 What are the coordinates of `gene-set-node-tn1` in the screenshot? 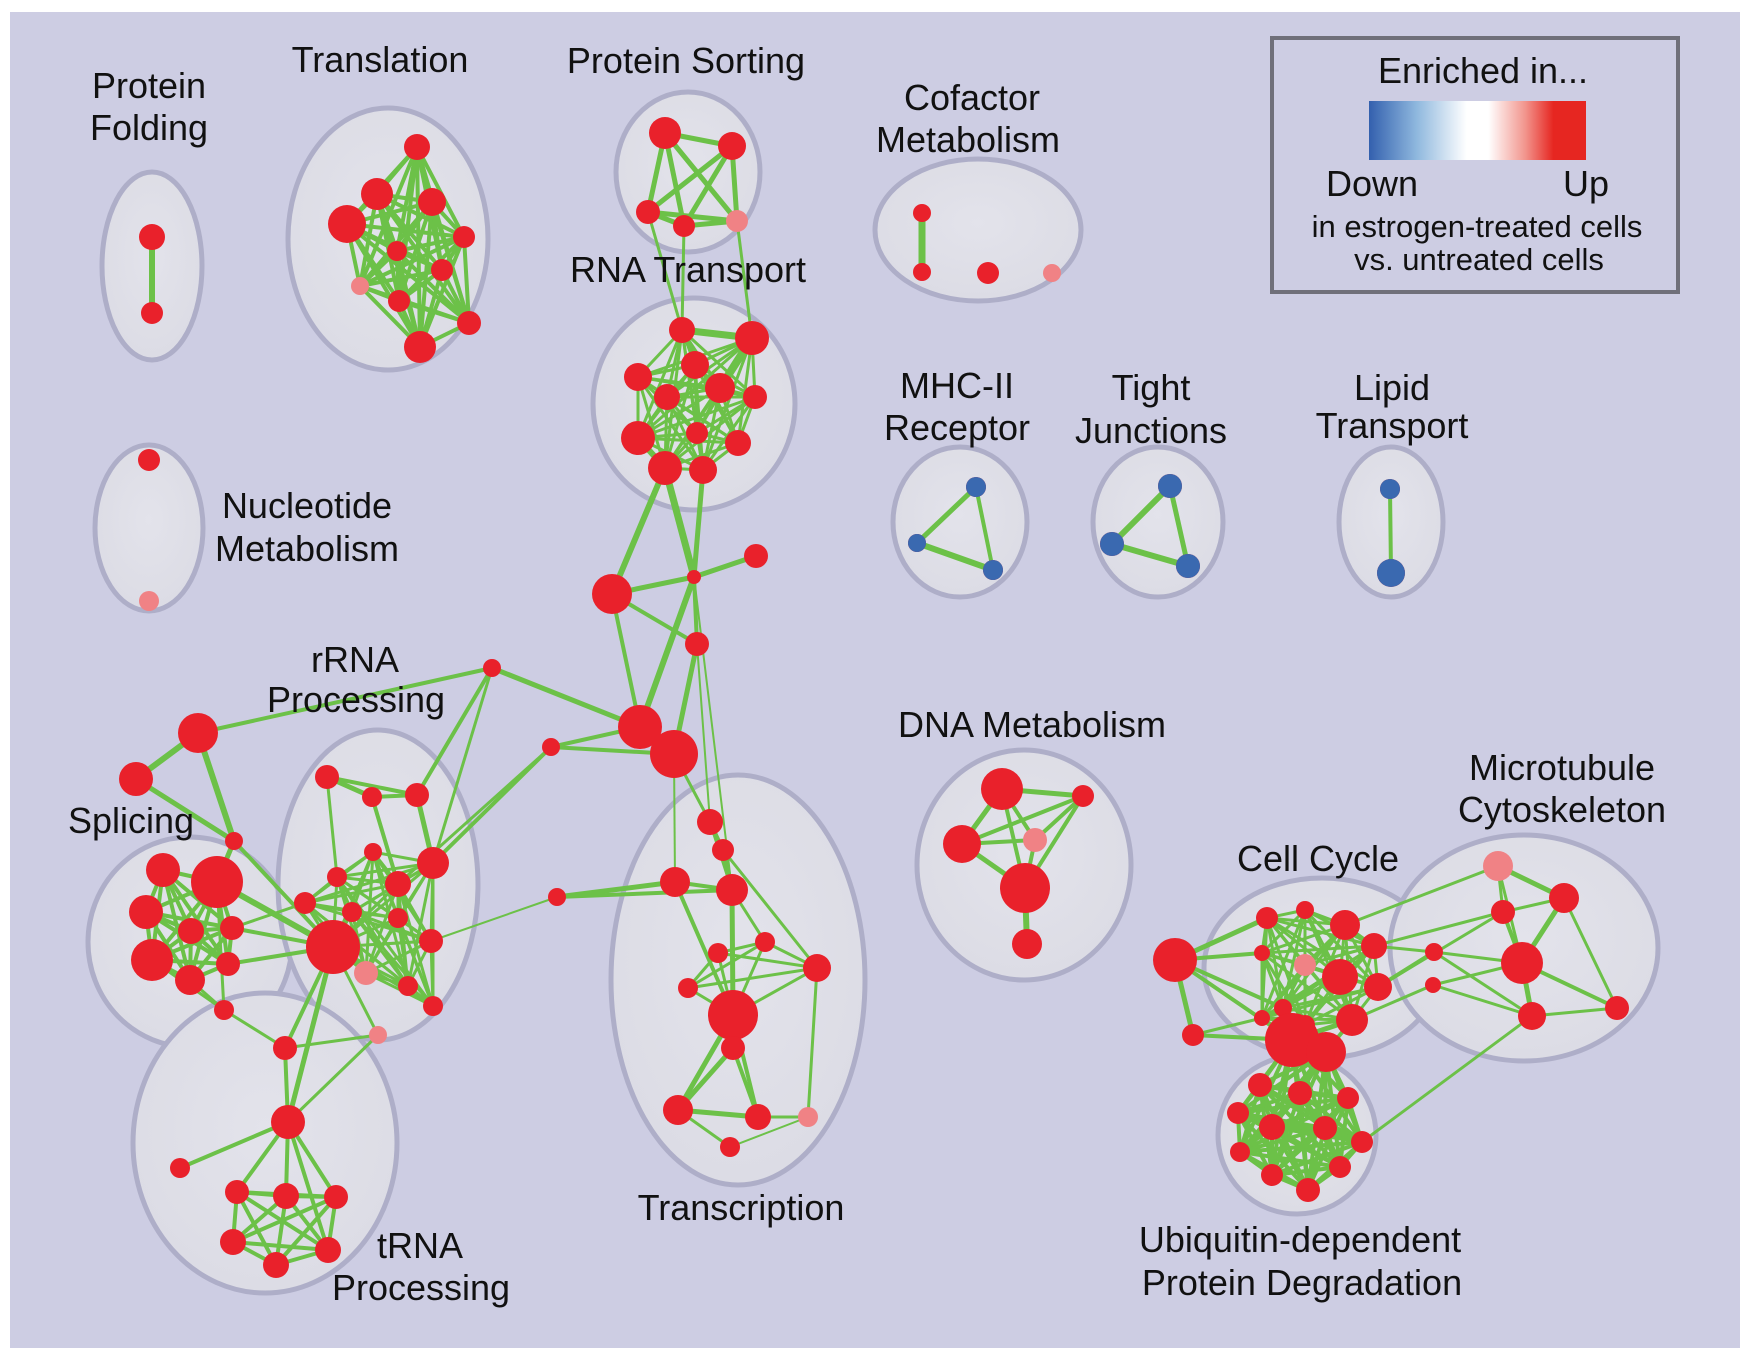 It's located at (237, 1192).